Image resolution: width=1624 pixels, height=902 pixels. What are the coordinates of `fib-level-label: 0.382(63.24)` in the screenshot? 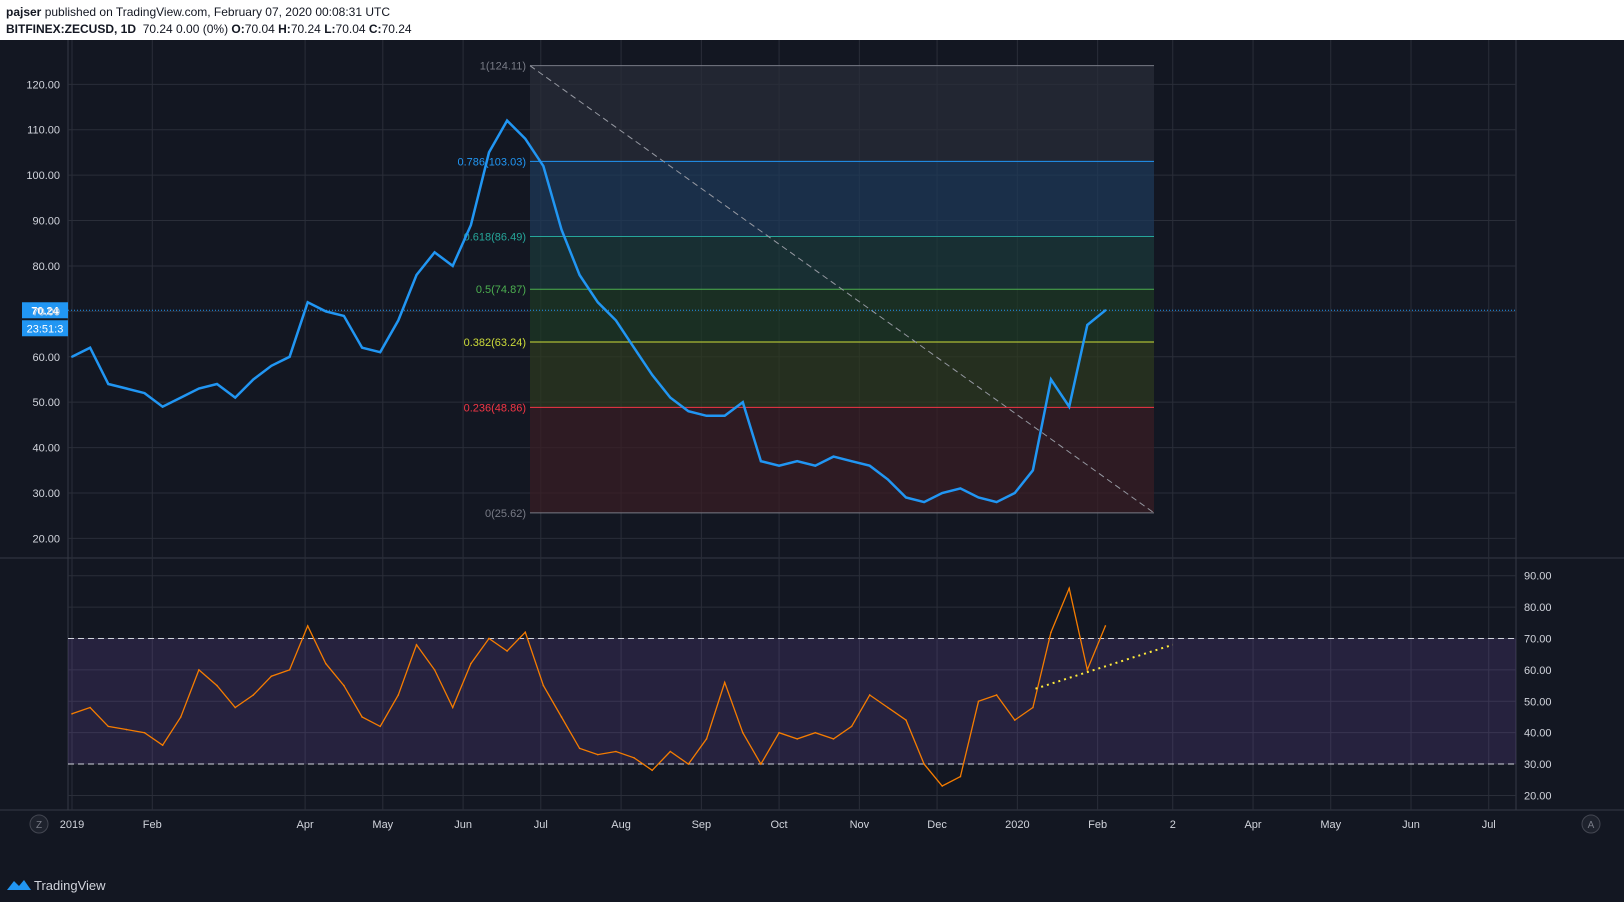 It's located at (495, 343).